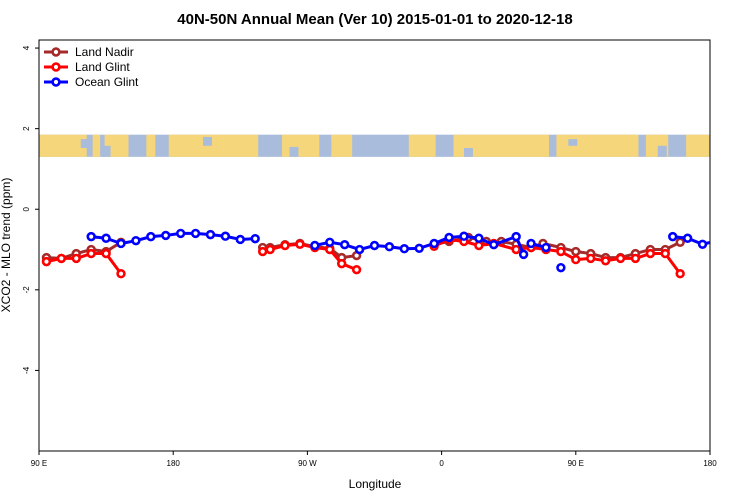 The image size is (750, 500). What do you see at coordinates (102, 67) in the screenshot?
I see `legend-label: Land Glint` at bounding box center [102, 67].